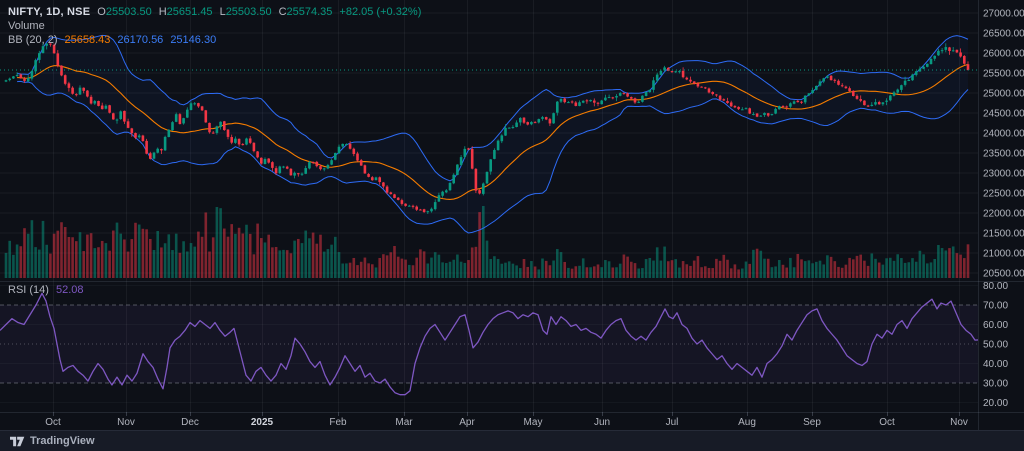  What do you see at coordinates (62, 441) in the screenshot?
I see `brand-label: TradingView` at bounding box center [62, 441].